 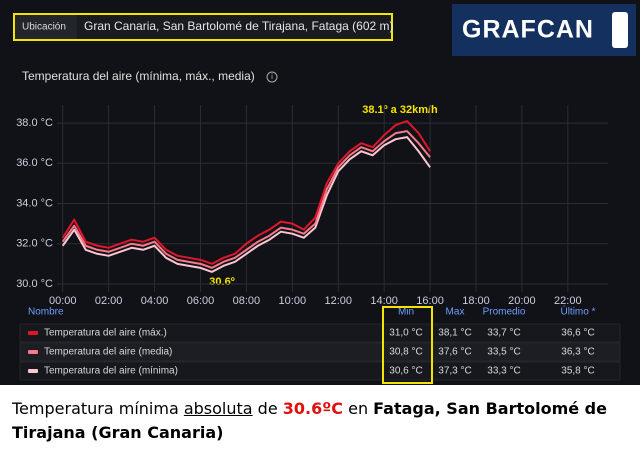 What do you see at coordinates (503, 333) in the screenshot?
I see `legend-stat: 33,7 °C` at bounding box center [503, 333].